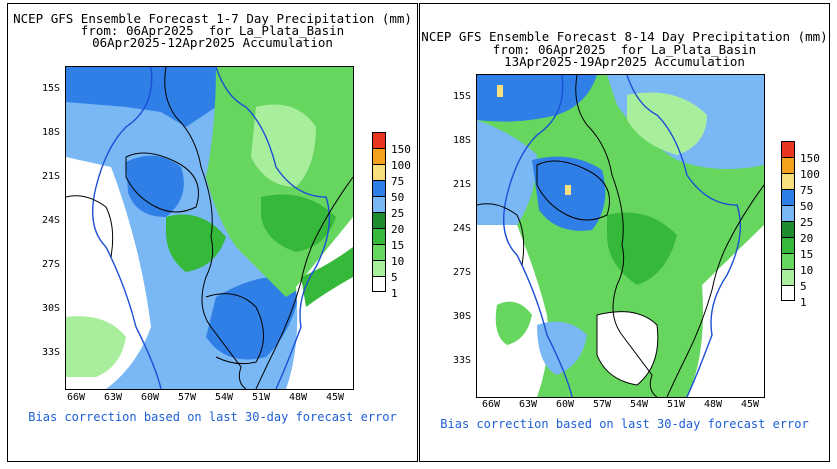  I want to click on precip-field-green-sw, so click(513, 323).